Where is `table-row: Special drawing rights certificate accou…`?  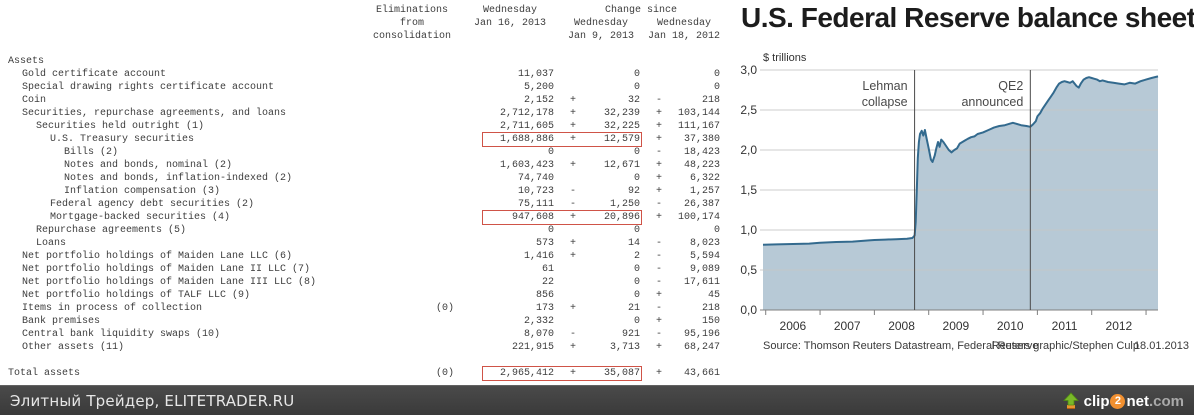 table-row: Special drawing rights certificate accou… is located at coordinates (362, 87).